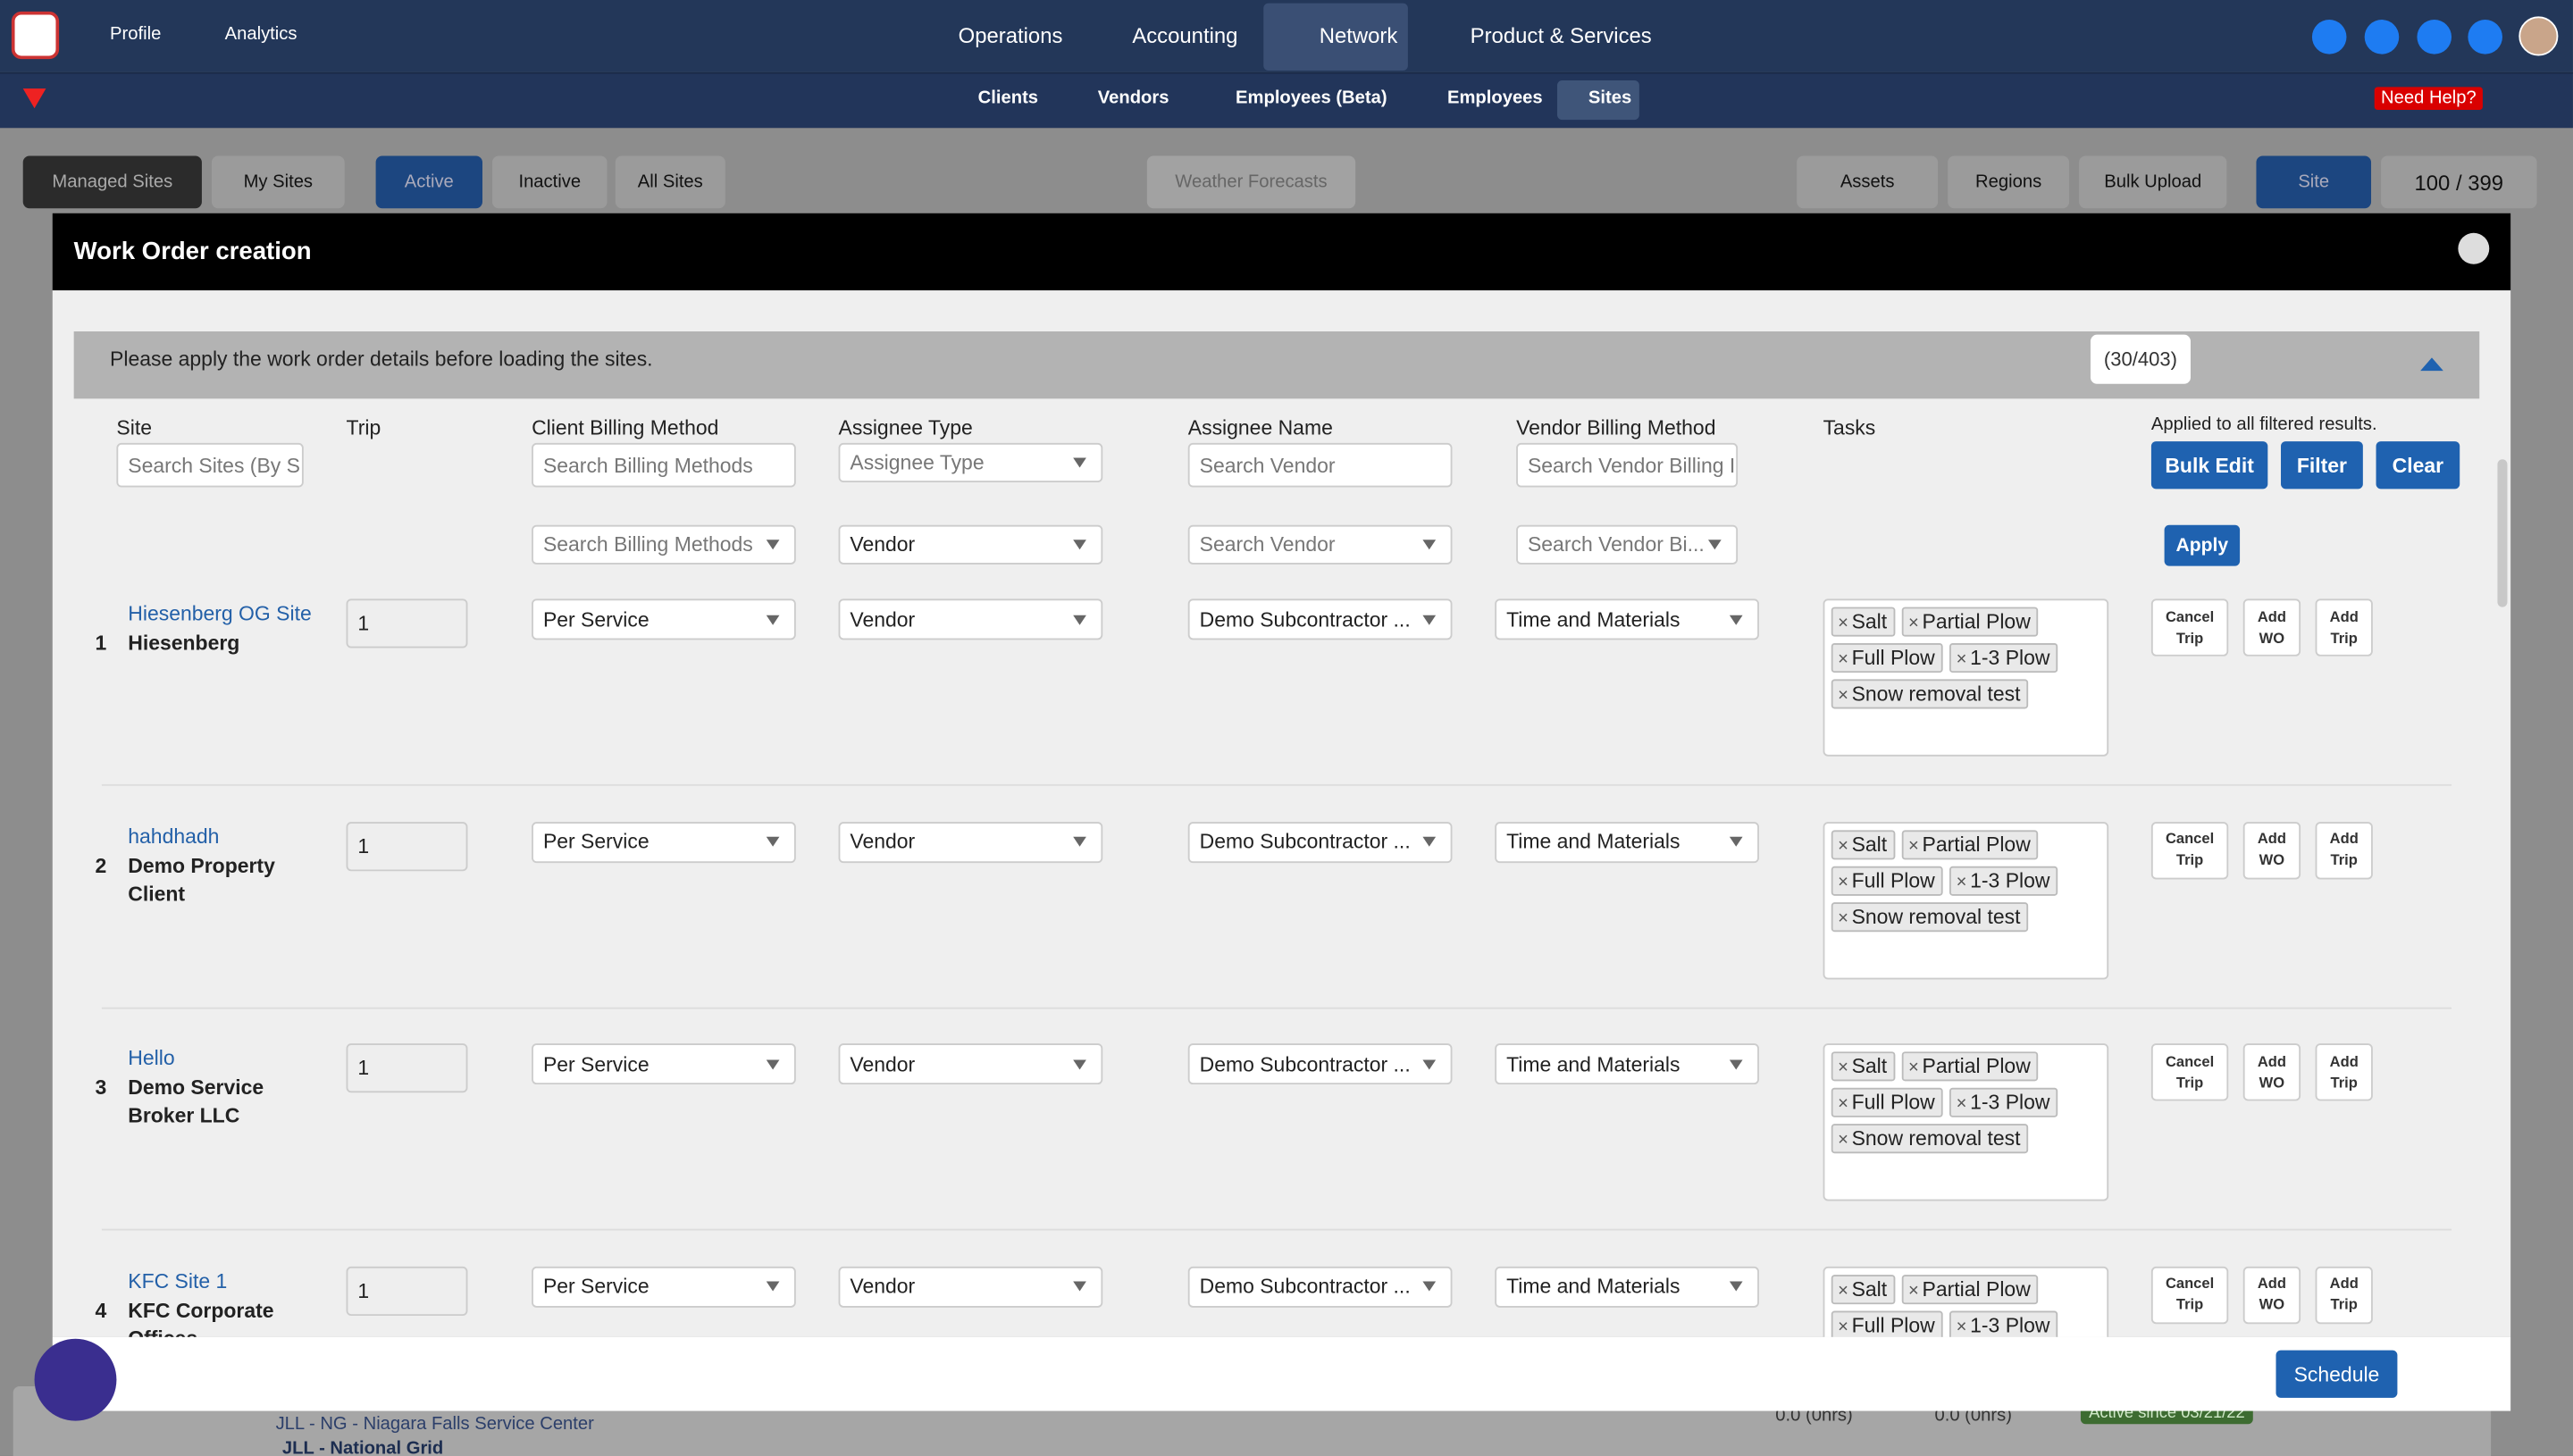  I want to click on modal-footer, so click(1281, 1373).